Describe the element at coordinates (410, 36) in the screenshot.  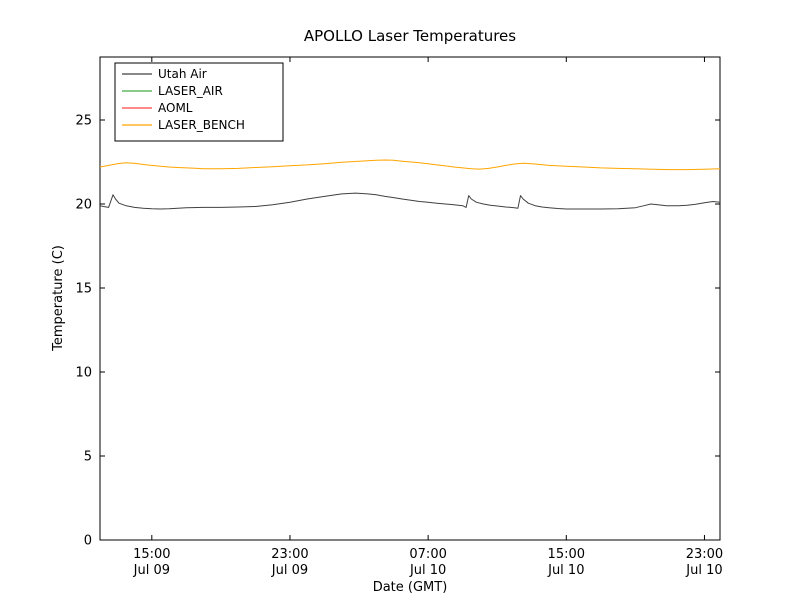
I see `chart-title: APOLLO Laser Temperatures` at that location.